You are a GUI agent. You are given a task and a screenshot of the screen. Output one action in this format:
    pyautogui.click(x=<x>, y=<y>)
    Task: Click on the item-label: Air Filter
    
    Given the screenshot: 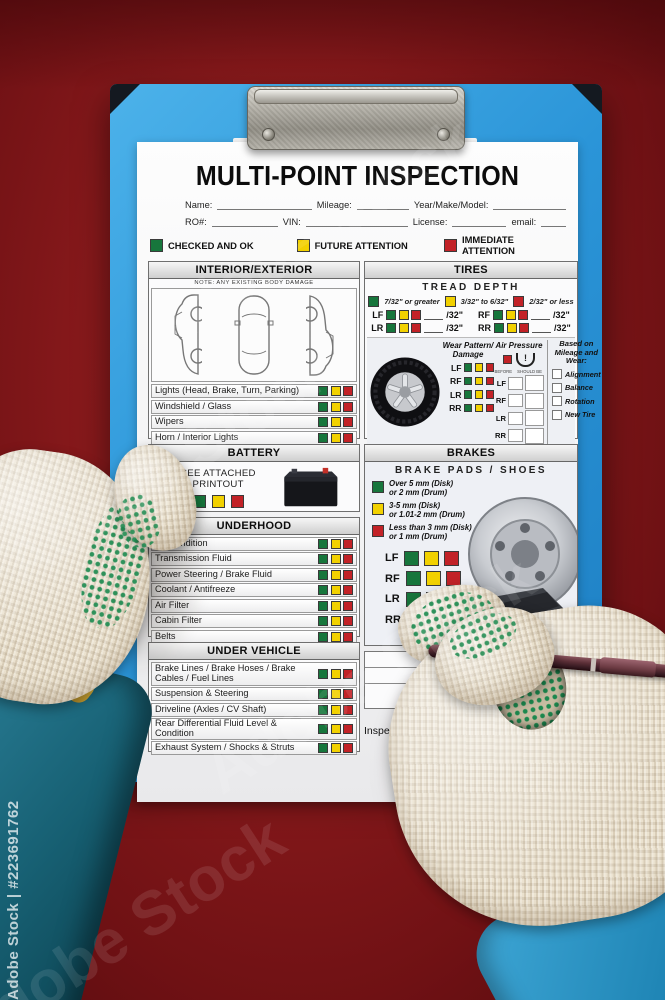 What is the action you would take?
    pyautogui.click(x=172, y=605)
    